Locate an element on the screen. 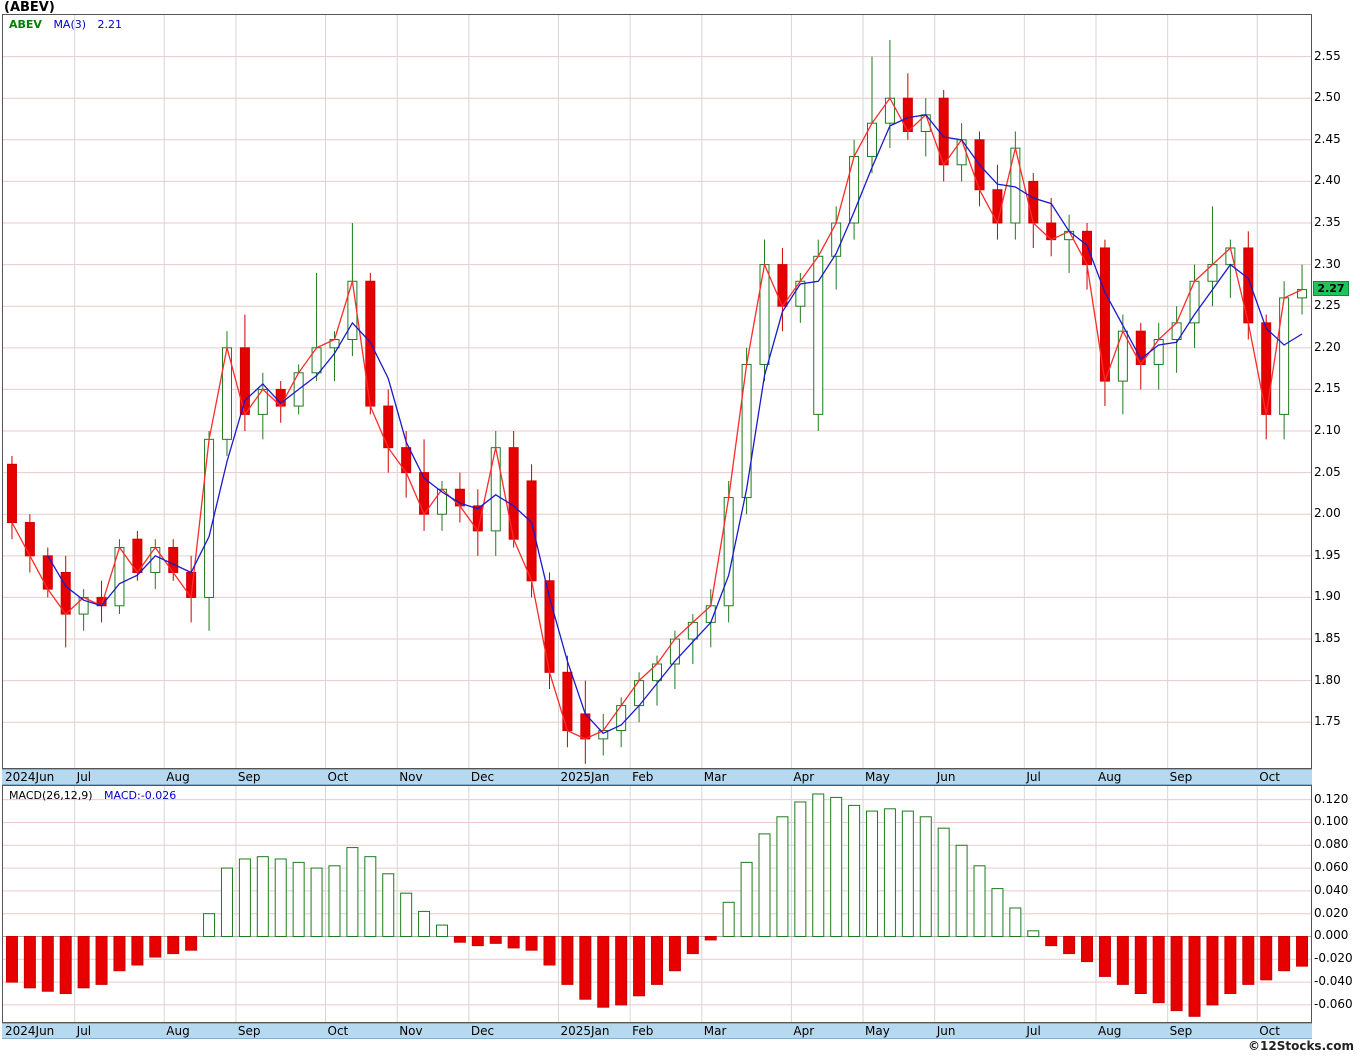 Image resolution: width=1360 pixels, height=1056 pixels. price-axis-tick: 2.30 is located at coordinates (1327, 263).